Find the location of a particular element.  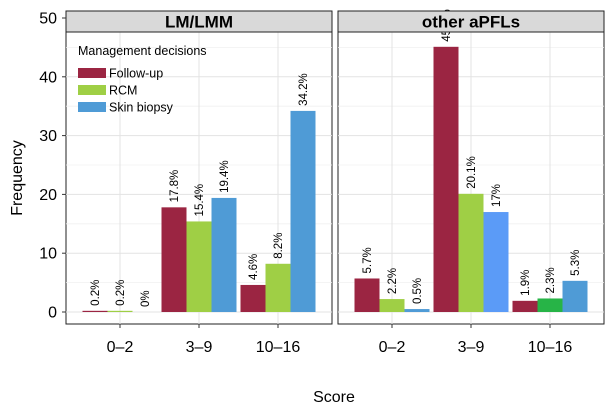

data-label-skin-biopsy-10-16: 34.2% is located at coordinates (304, 89).